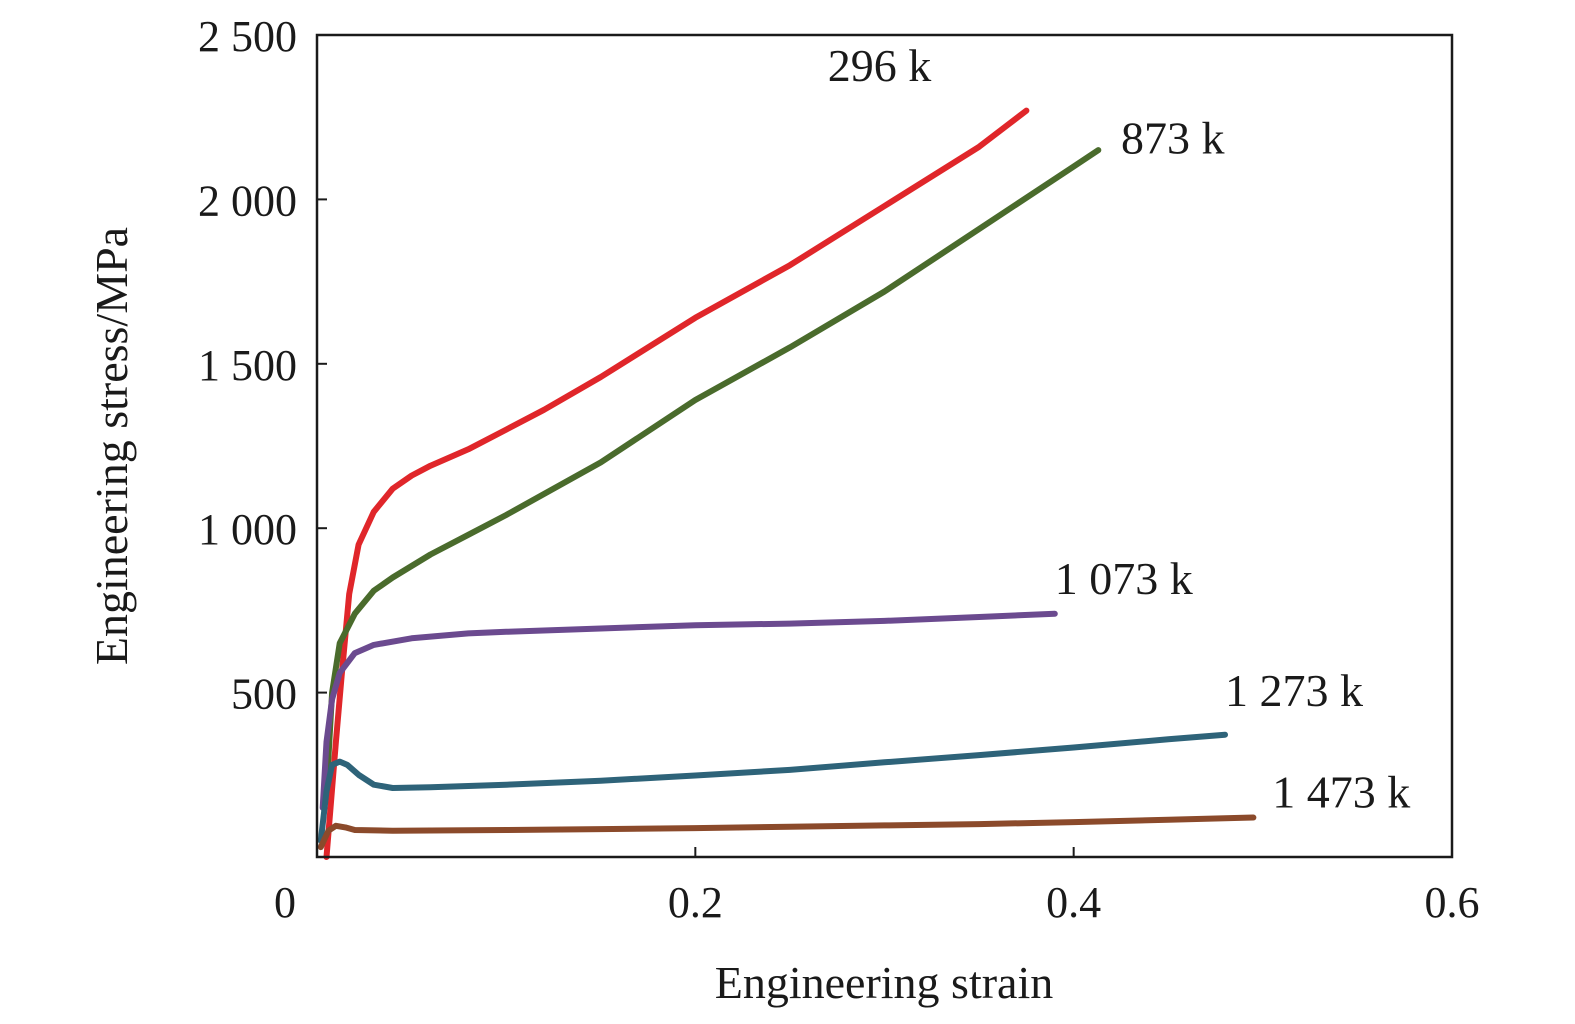  Describe the element at coordinates (1452, 902) in the screenshot. I see `x-tick-label: 0.6` at that location.